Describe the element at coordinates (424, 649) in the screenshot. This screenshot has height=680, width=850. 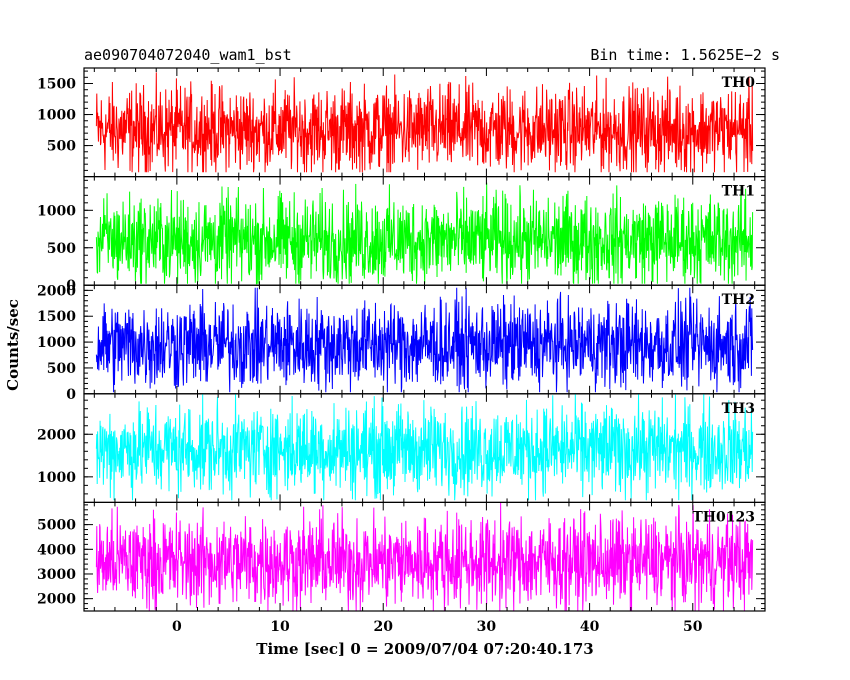
I see `x-axis-label: Time [sec] 0 = 2009/07/04 07:20:40.173` at that location.